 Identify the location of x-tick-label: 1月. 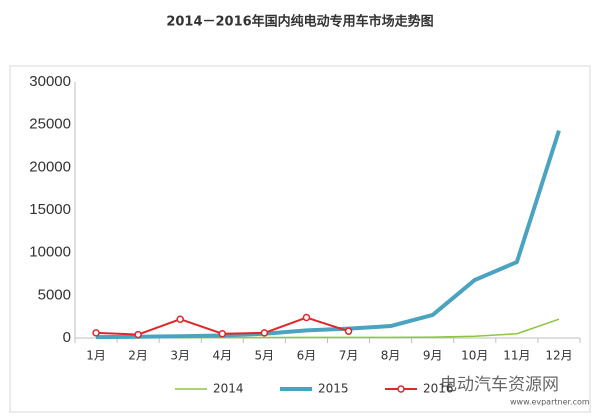
(96, 356).